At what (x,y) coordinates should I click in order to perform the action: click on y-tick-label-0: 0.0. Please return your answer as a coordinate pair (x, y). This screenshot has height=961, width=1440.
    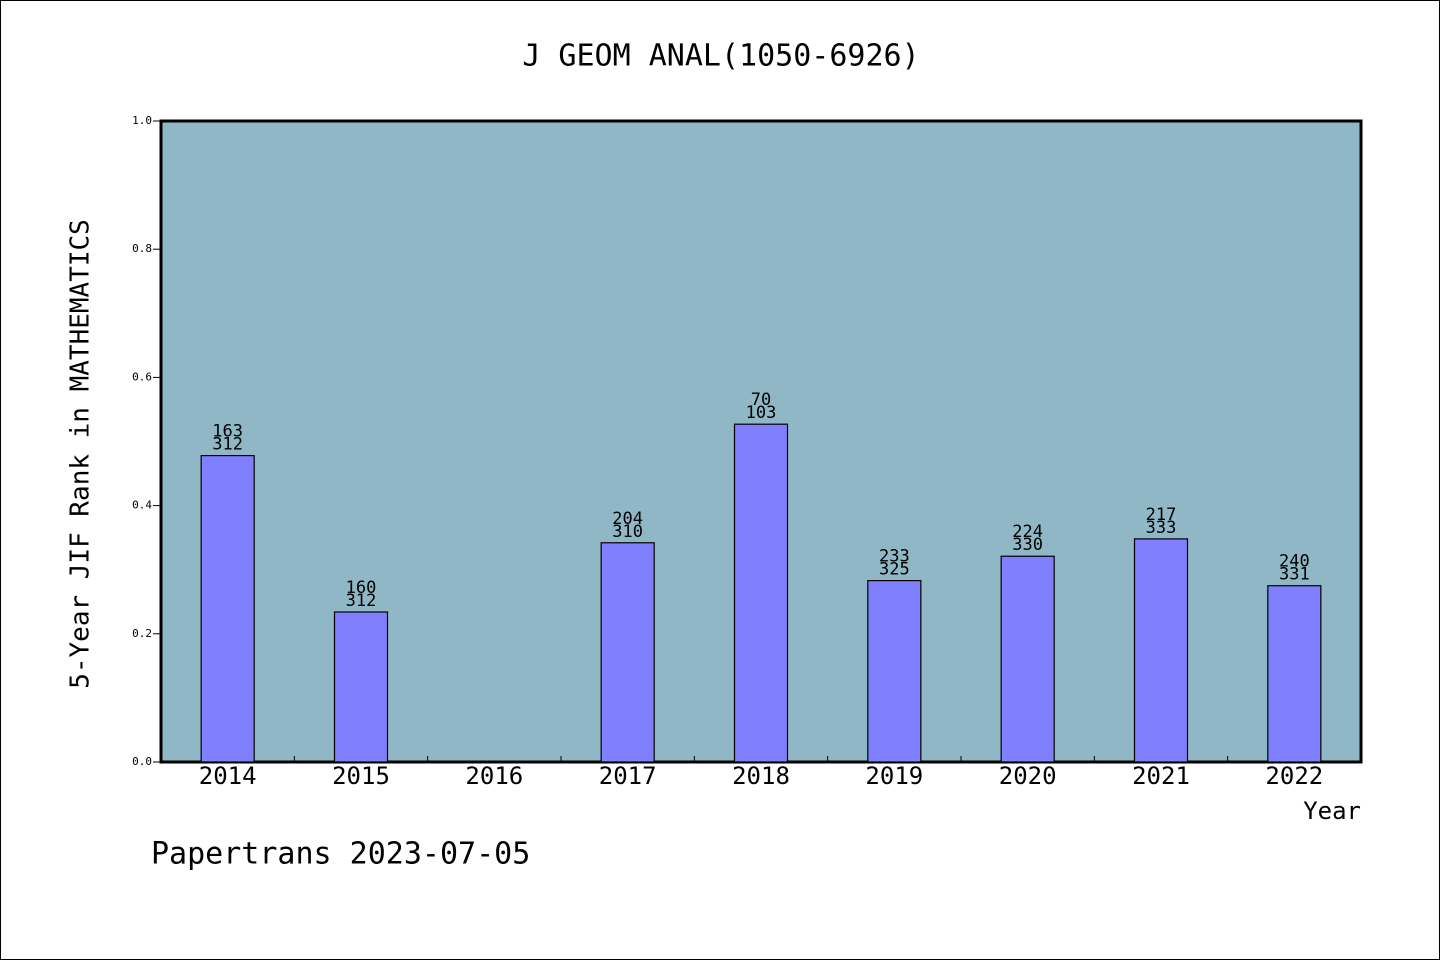
    Looking at the image, I should click on (142, 761).